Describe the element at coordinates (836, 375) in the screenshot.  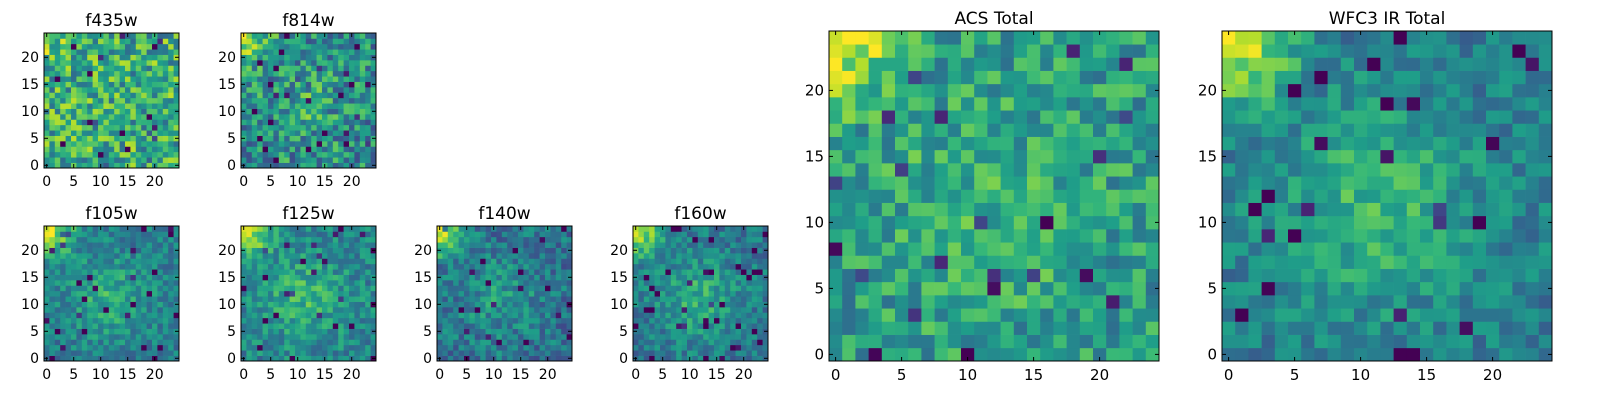
I see `x-tick-label: 0` at that location.